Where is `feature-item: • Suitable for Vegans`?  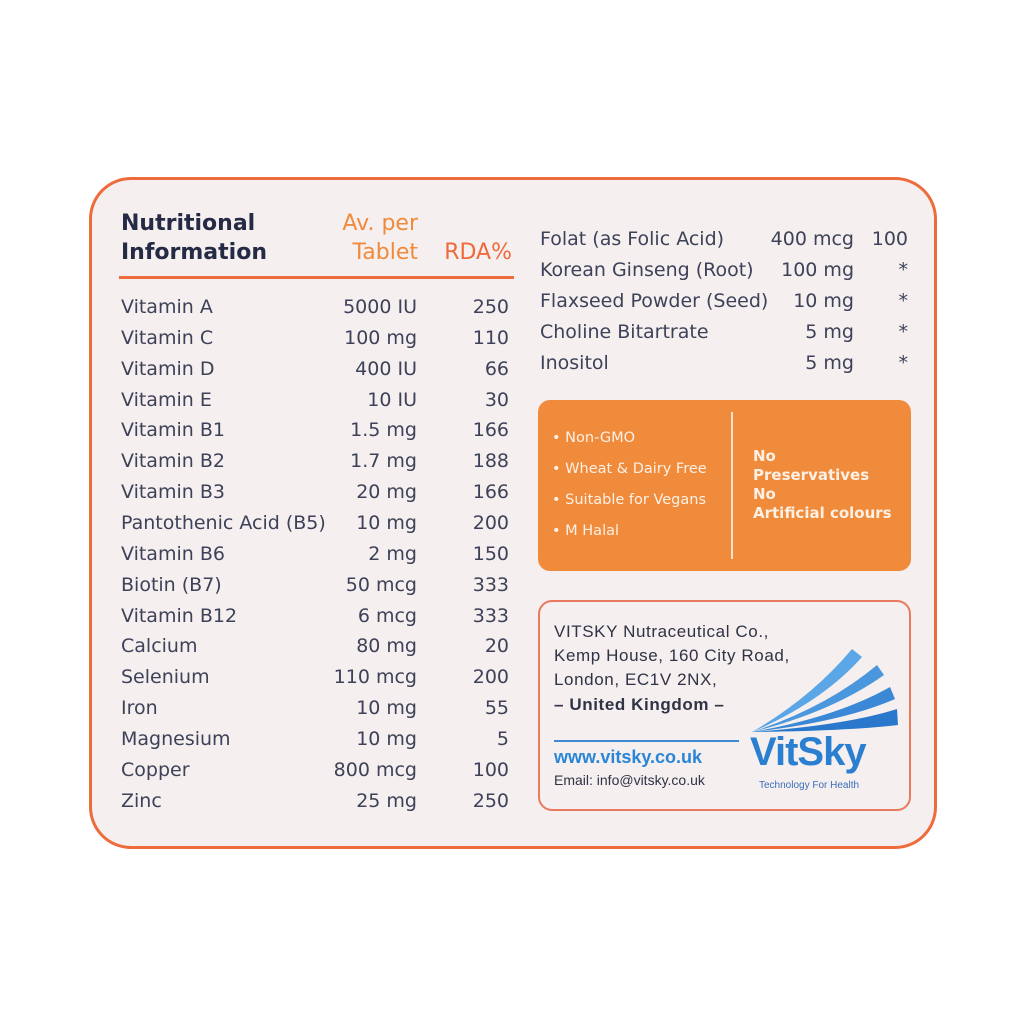
feature-item: • Suitable for Vegans is located at coordinates (629, 500).